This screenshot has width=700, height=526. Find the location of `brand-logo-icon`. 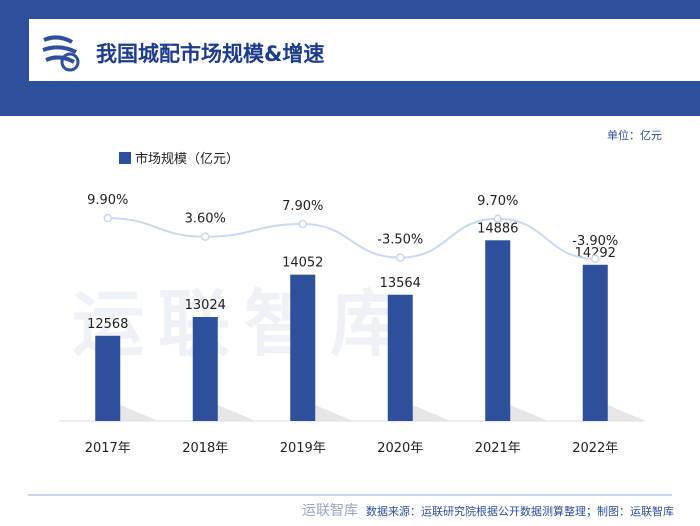

brand-logo-icon is located at coordinates (61, 53).